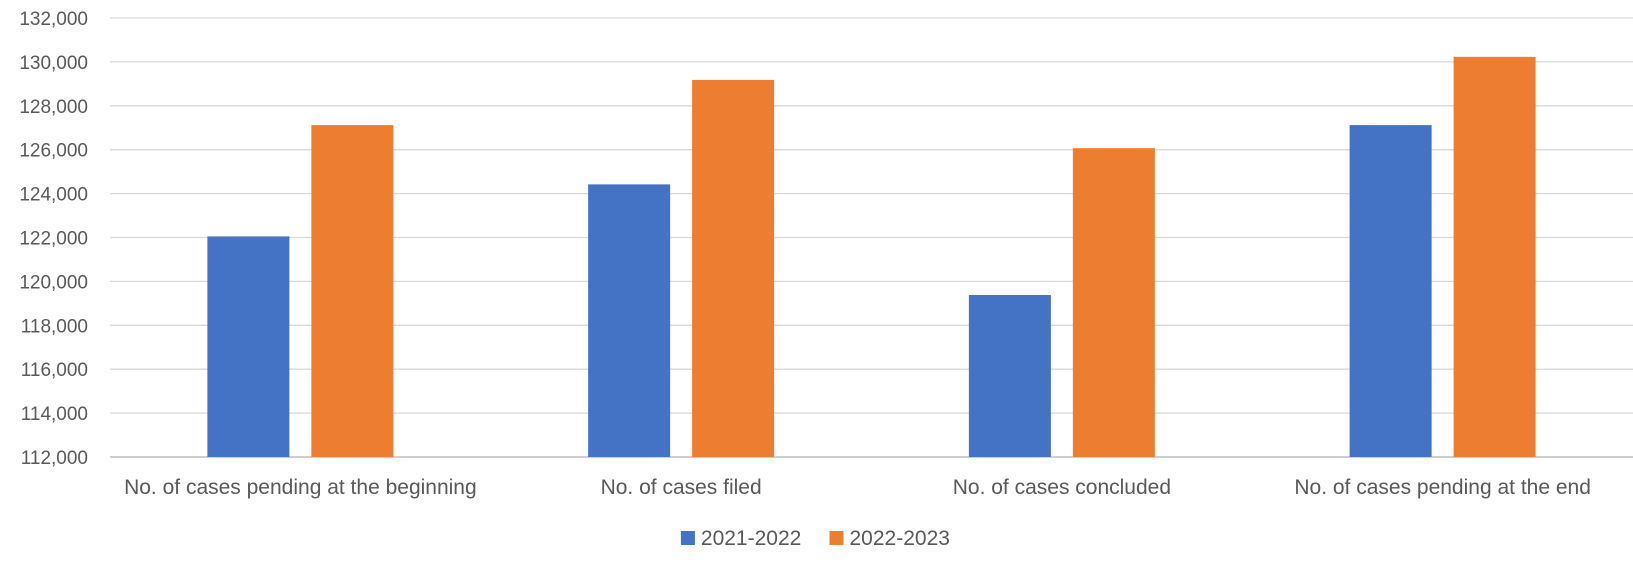 The width and height of the screenshot is (1633, 575). I want to click on y-tick-label: 118,000, so click(54, 326).